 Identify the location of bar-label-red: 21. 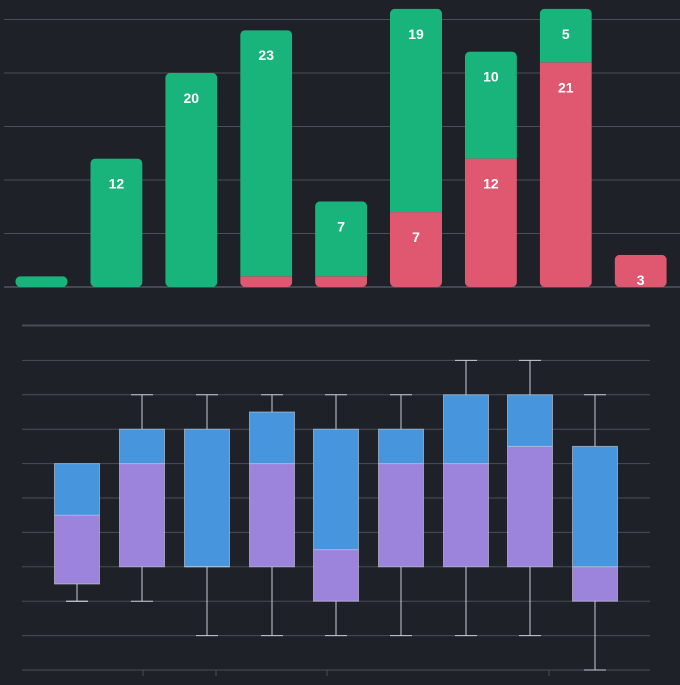
(566, 87).